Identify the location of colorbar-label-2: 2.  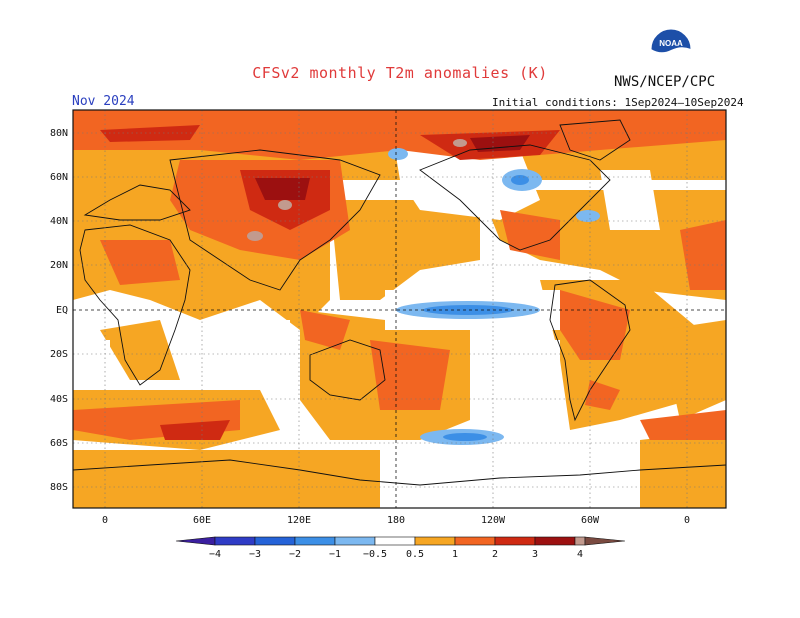
(495, 554).